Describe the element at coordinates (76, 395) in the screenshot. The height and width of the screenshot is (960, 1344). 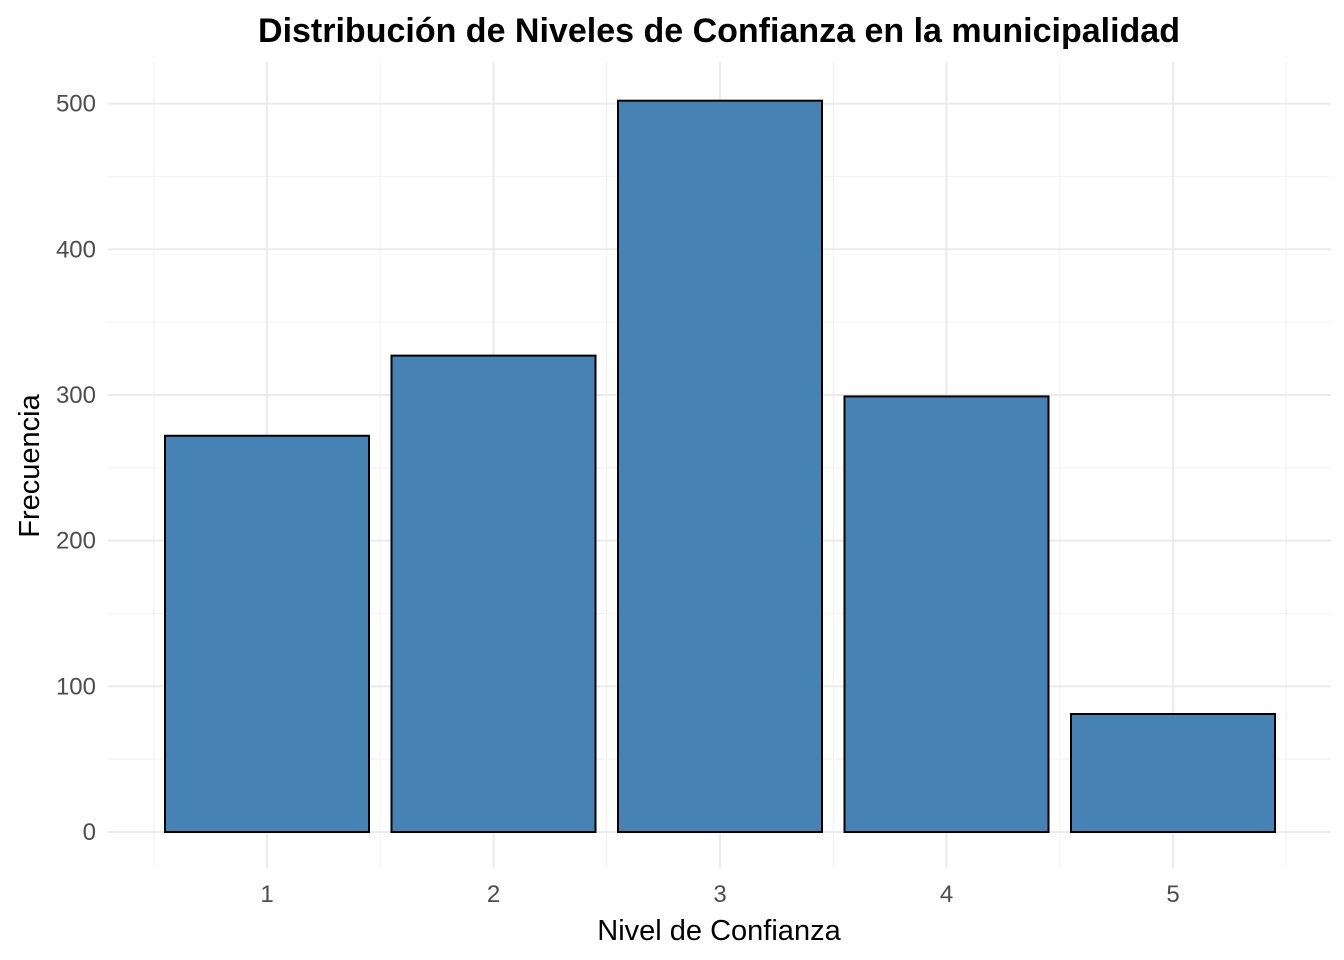
I see `y-tick-label: 300` at that location.